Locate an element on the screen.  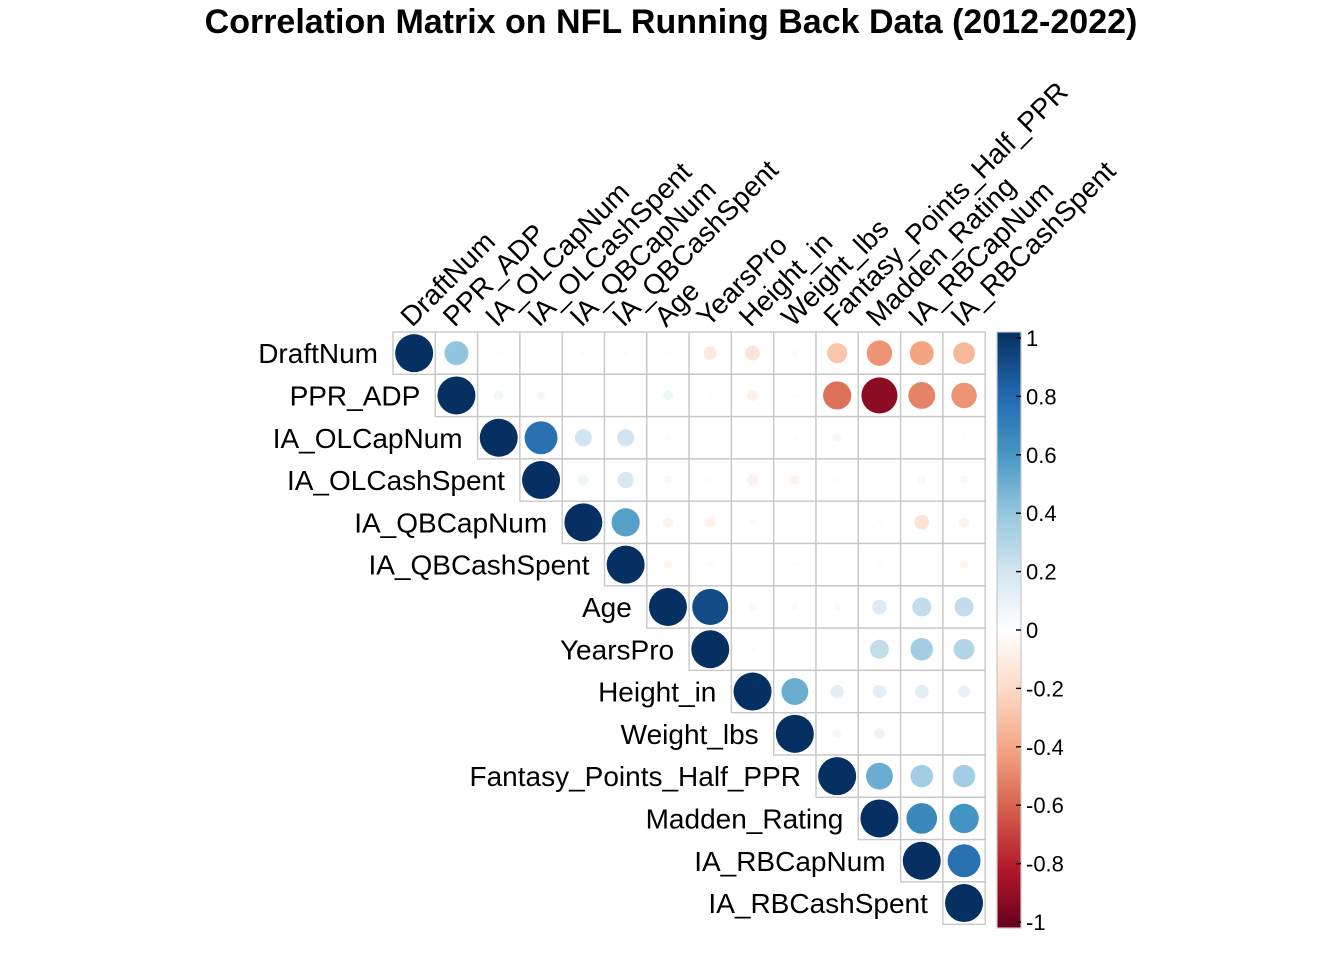
row-label: Height_in is located at coordinates (657, 692).